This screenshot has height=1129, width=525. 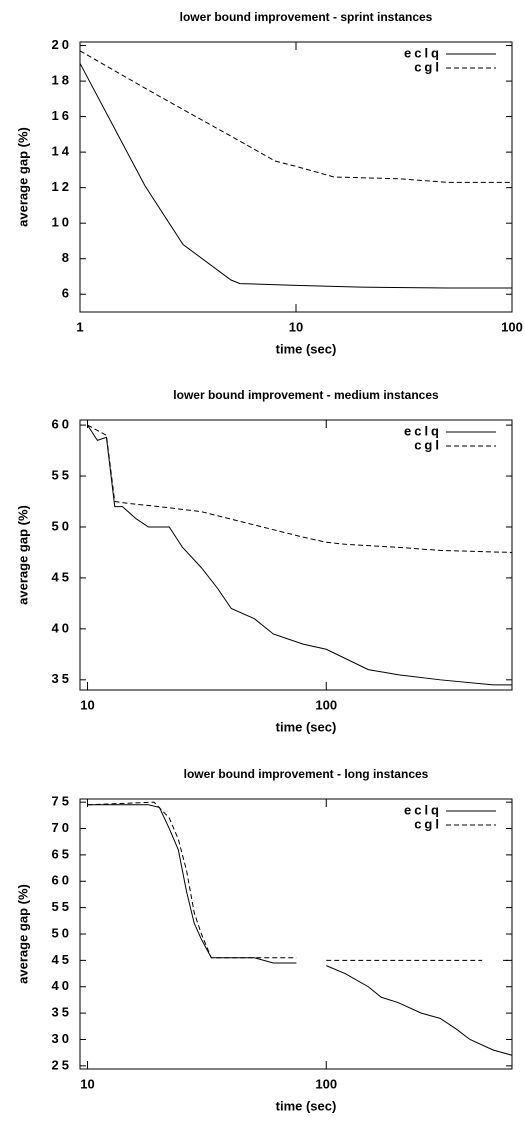 I want to click on y-tick-label: 20, so click(x=62, y=44).